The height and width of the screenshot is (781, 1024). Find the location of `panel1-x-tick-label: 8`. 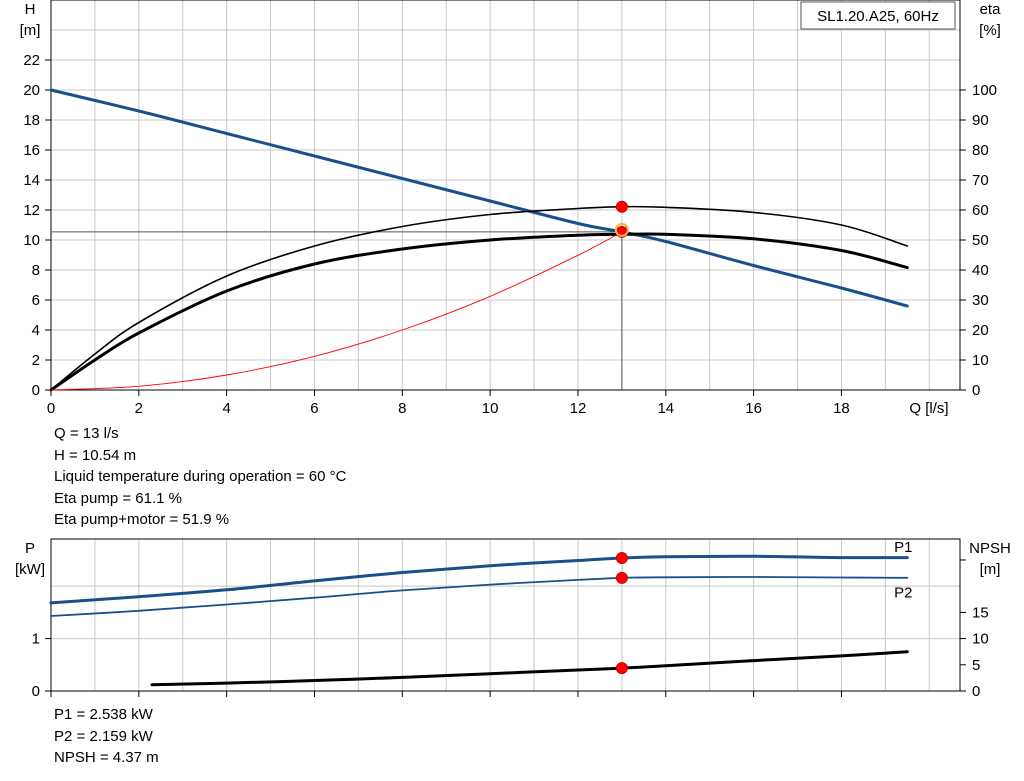

panel1-x-tick-label: 8 is located at coordinates (402, 408).